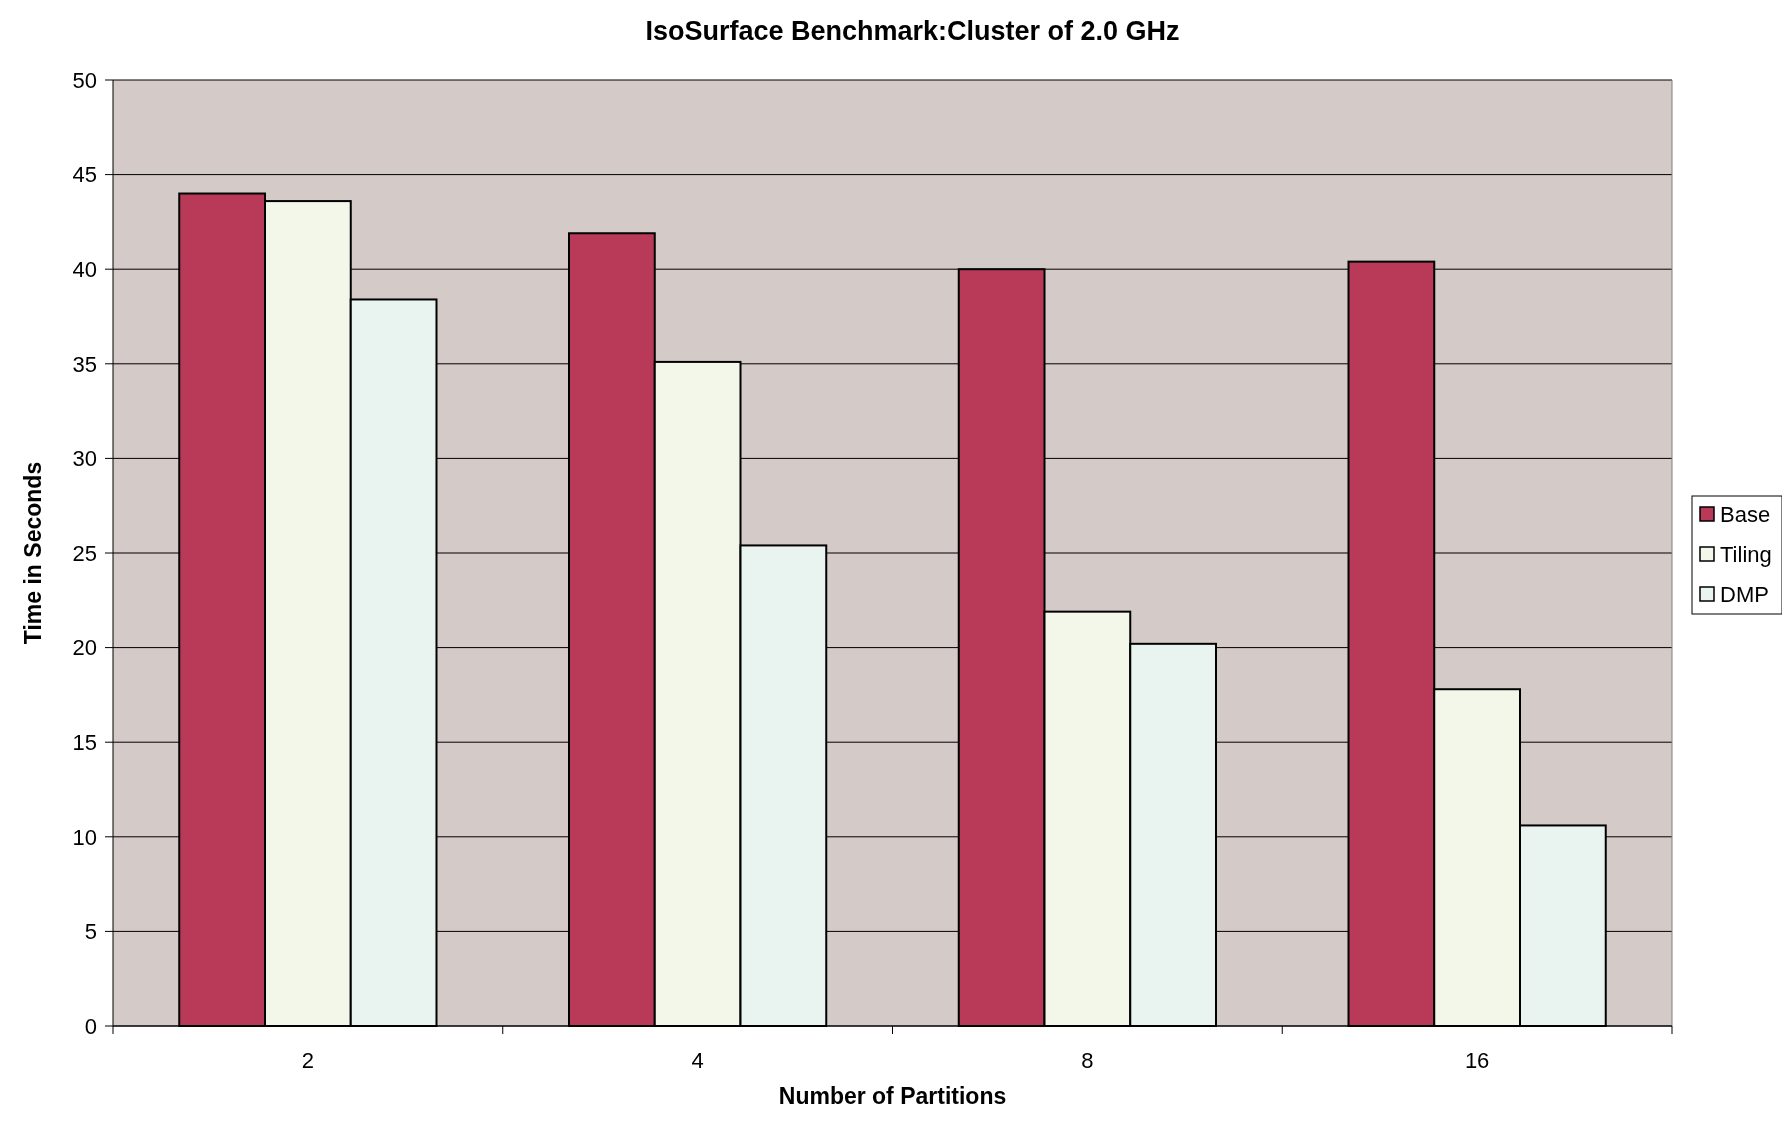 This screenshot has width=1790, height=1125. I want to click on y-tick-label: 20, so click(84, 648).